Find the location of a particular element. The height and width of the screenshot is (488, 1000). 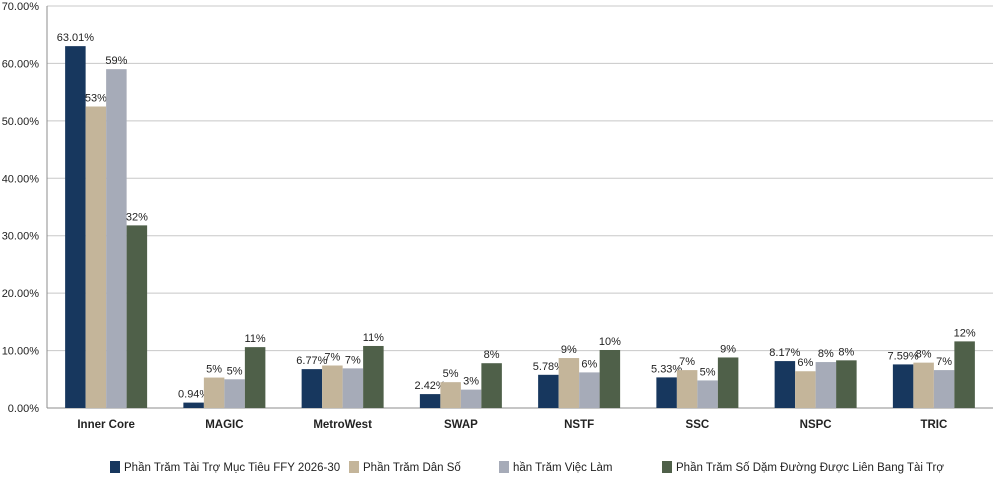

category-label: MetroWest is located at coordinates (342, 425).